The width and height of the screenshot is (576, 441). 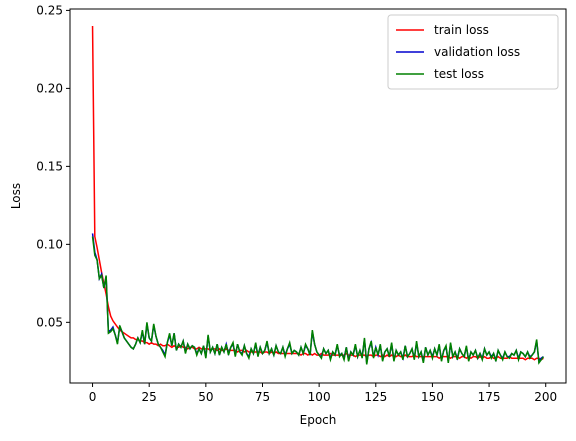 I want to click on x-tick-label: 25, so click(x=149, y=397).